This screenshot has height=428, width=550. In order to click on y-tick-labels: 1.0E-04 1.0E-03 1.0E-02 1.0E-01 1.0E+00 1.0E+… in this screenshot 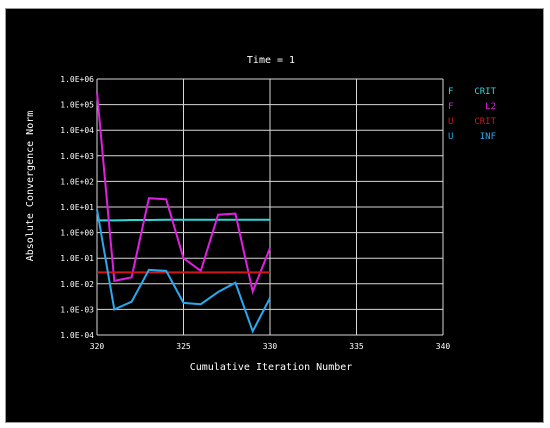, I will do `click(77, 207)`.